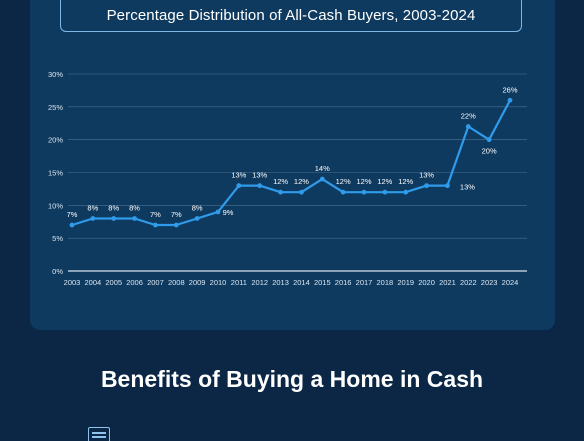 The image size is (584, 441). I want to click on y-tick-label: 30%, so click(55, 74).